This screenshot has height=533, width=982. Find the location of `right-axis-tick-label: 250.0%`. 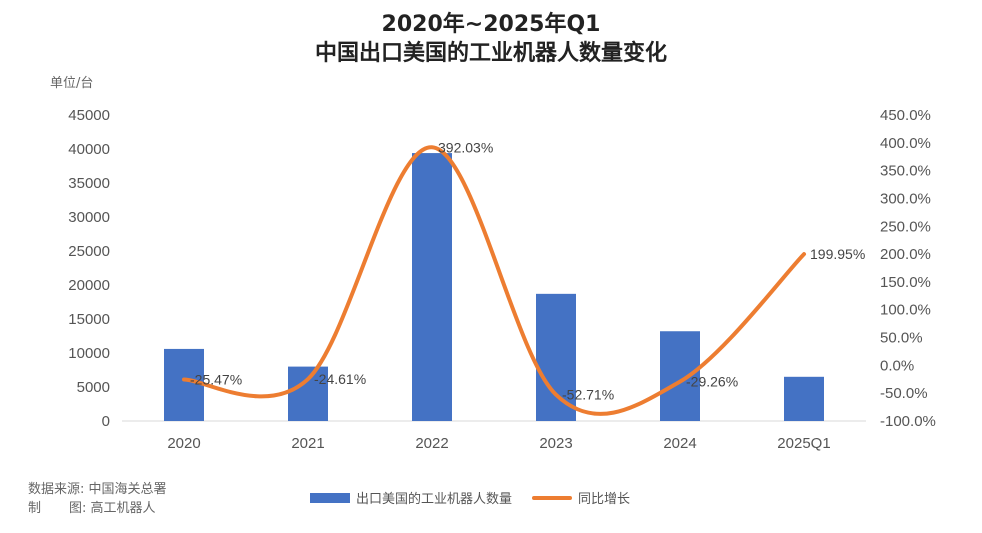

right-axis-tick-label: 250.0% is located at coordinates (905, 226).